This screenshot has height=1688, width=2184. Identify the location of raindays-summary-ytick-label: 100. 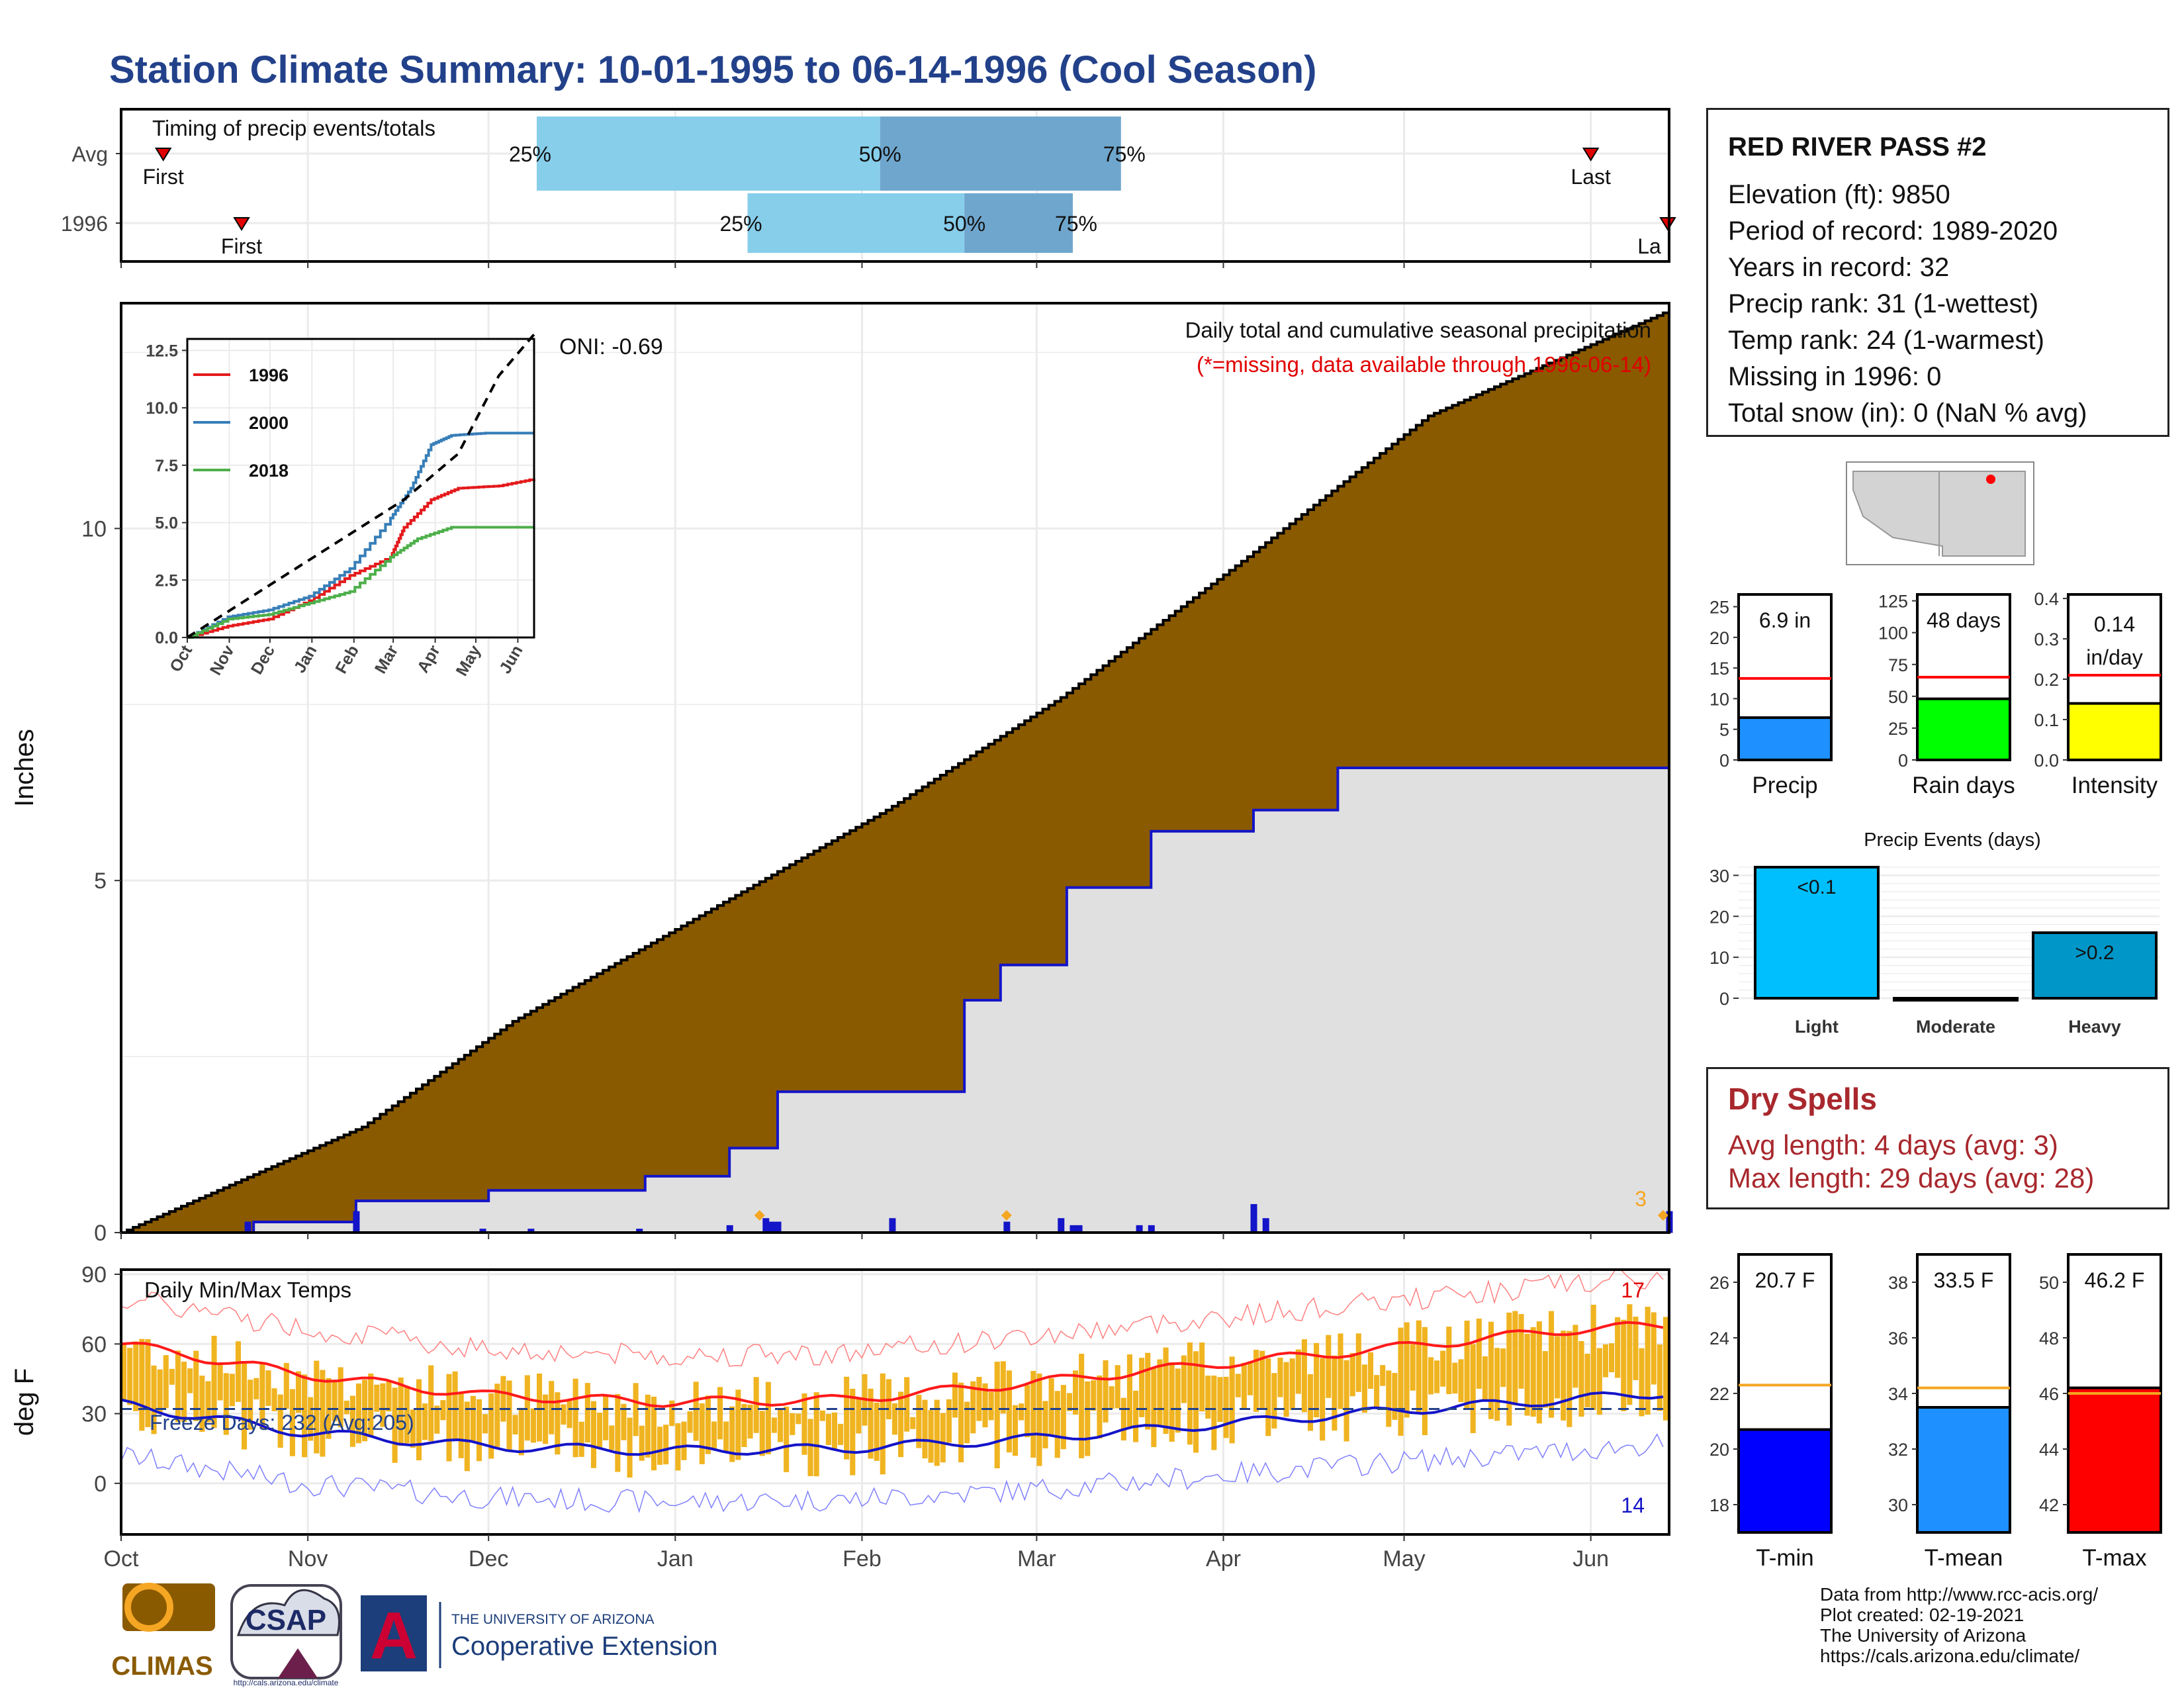
(1893, 633).